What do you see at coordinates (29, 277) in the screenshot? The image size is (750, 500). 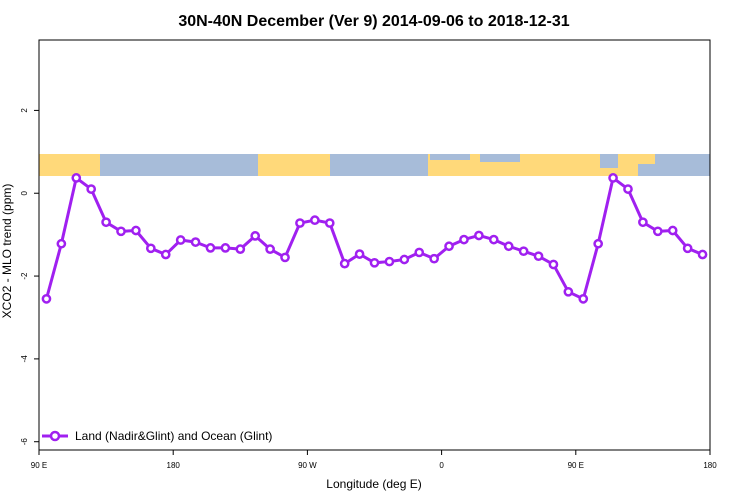 I see `y-axis: -6 -4 -2 0 2` at bounding box center [29, 277].